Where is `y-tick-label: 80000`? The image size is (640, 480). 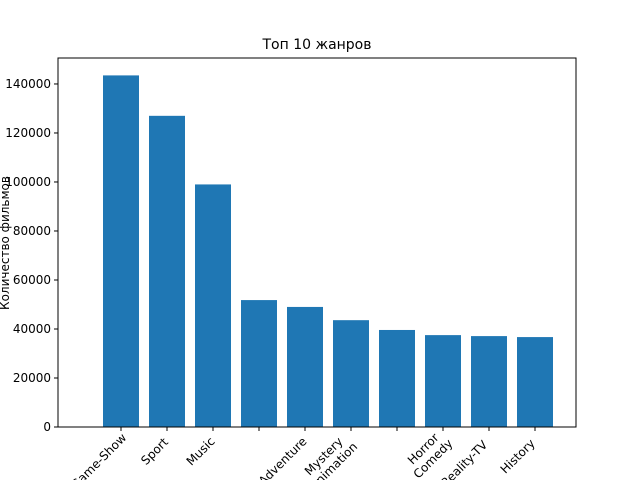
y-tick-label: 80000 is located at coordinates (32, 231).